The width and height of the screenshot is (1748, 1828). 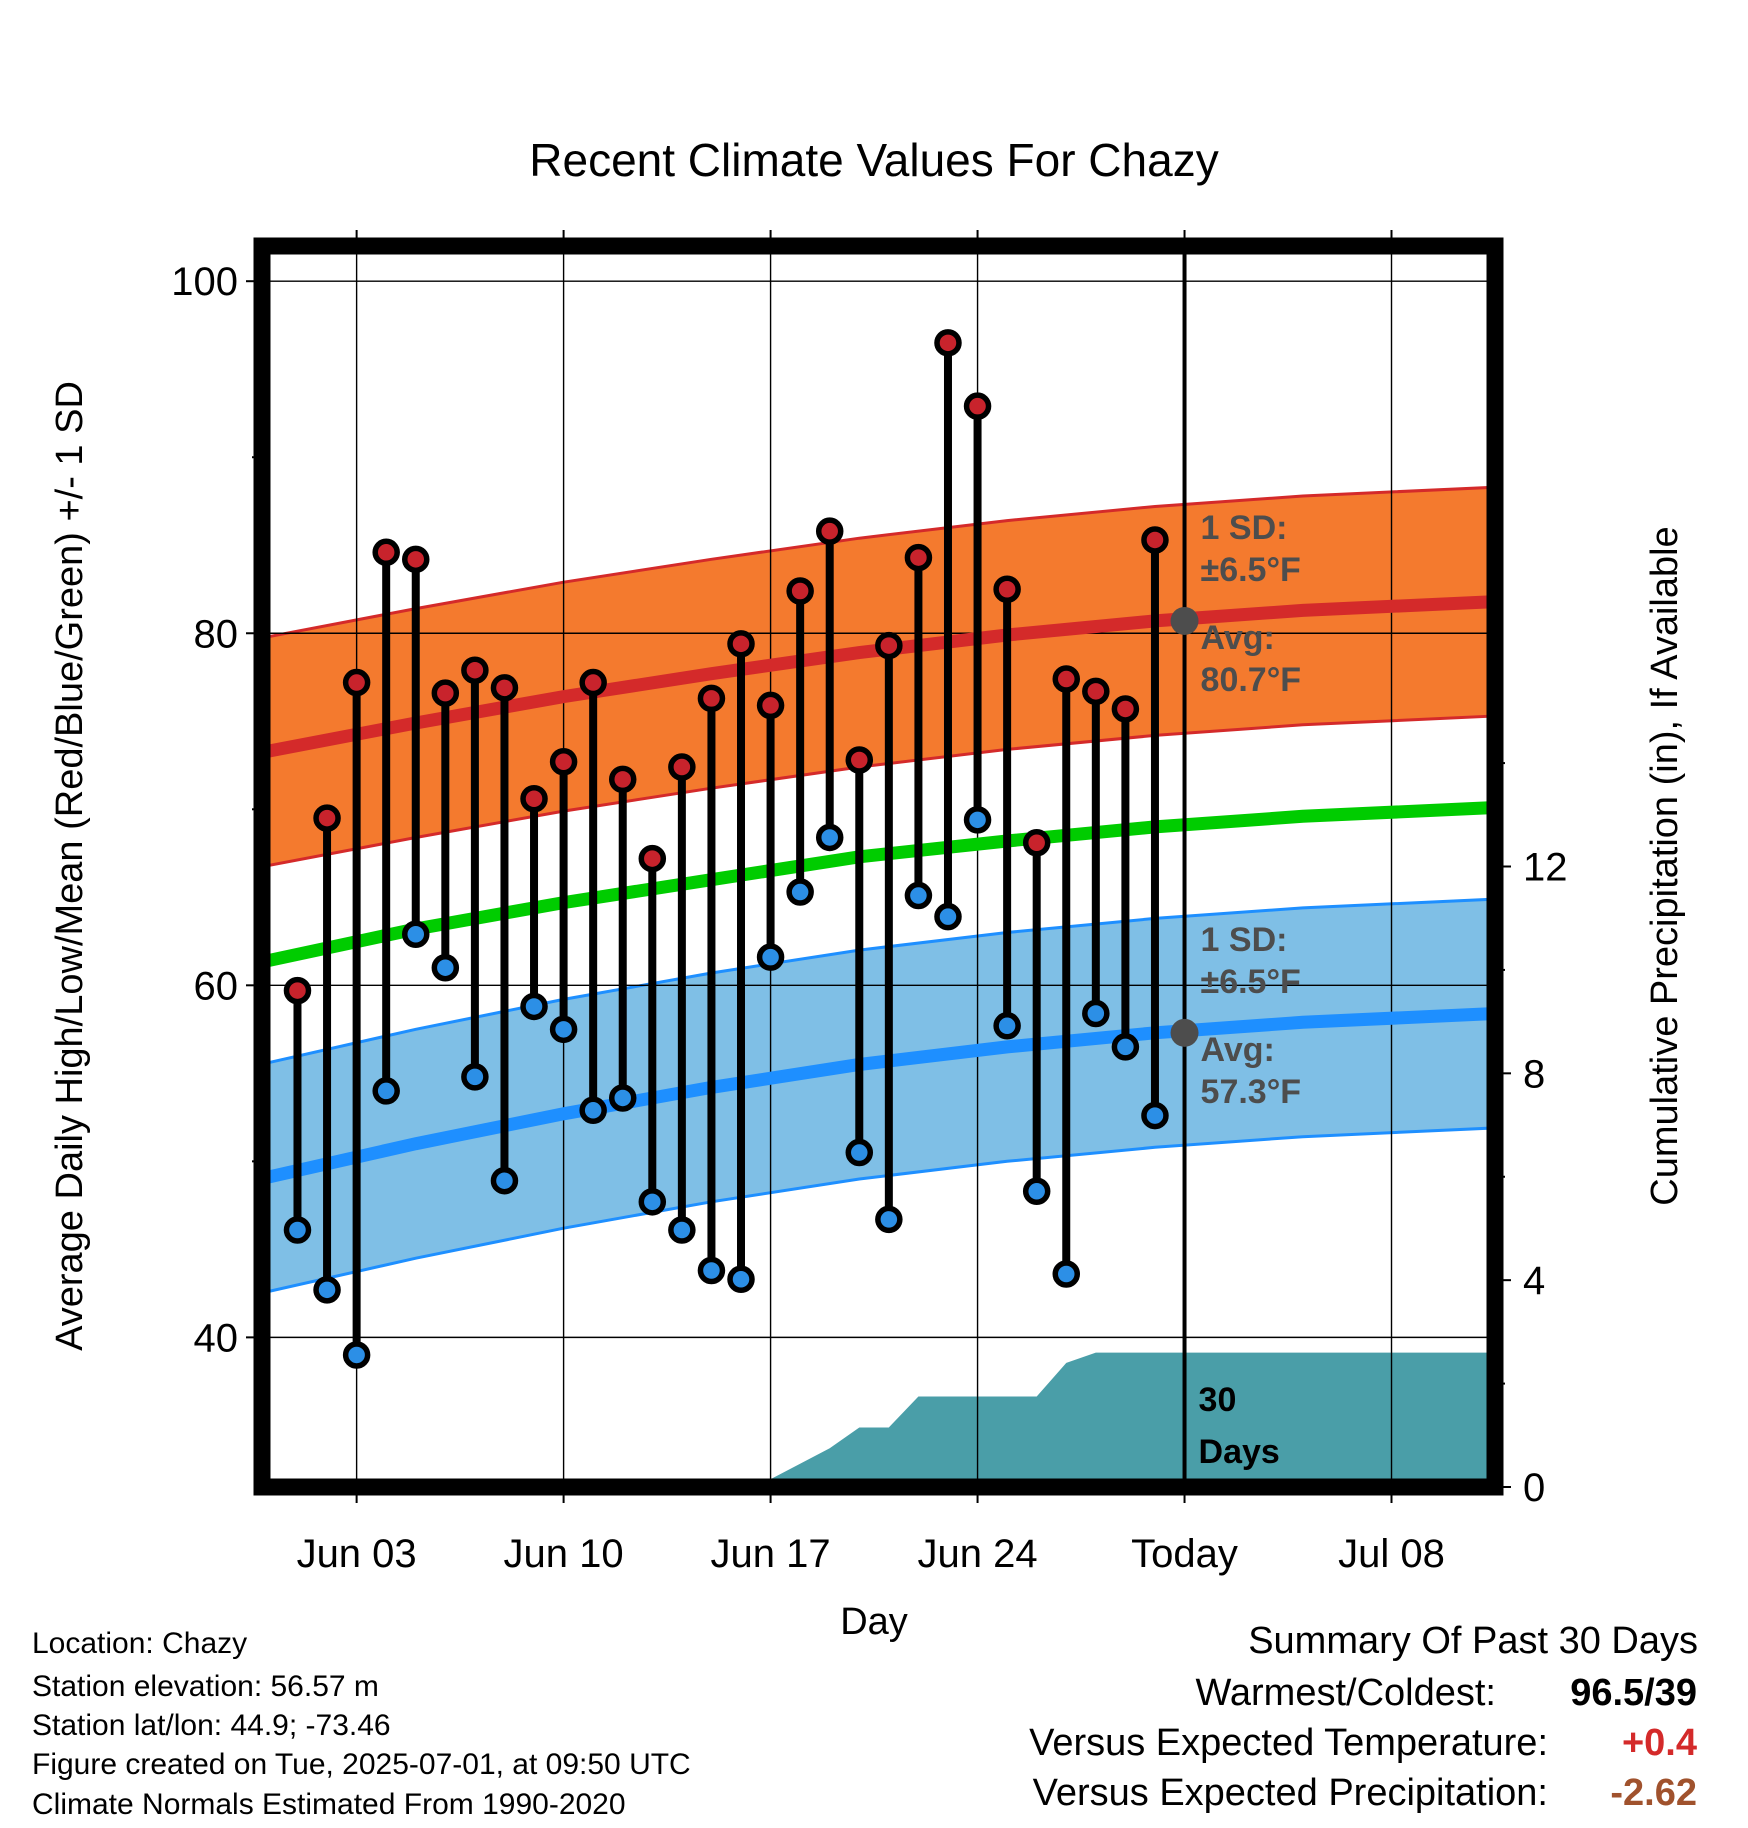 What do you see at coordinates (216, 986) in the screenshot?
I see `y-tick-label: 60` at bounding box center [216, 986].